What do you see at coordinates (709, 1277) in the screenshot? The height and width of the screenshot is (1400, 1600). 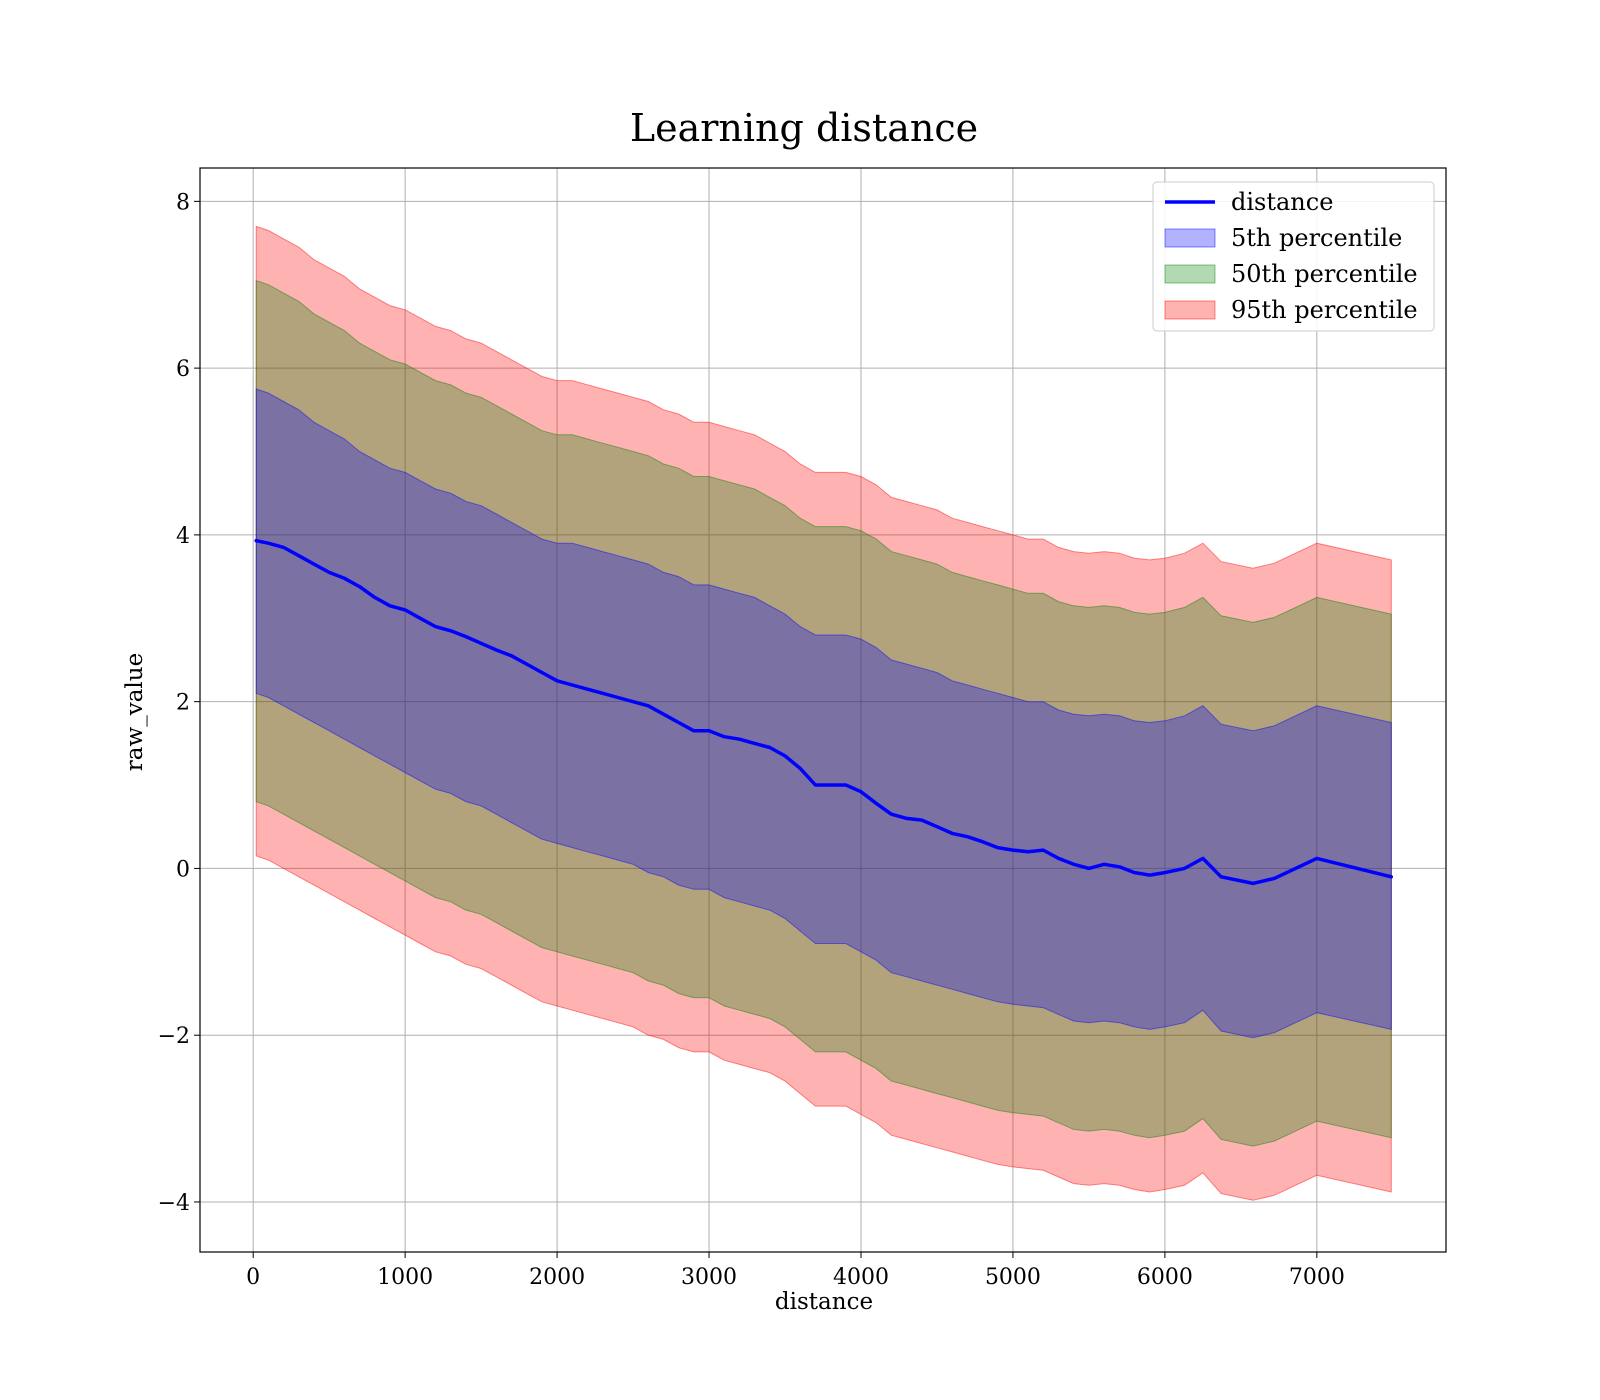 I see `x-tick-label: 3000` at bounding box center [709, 1277].